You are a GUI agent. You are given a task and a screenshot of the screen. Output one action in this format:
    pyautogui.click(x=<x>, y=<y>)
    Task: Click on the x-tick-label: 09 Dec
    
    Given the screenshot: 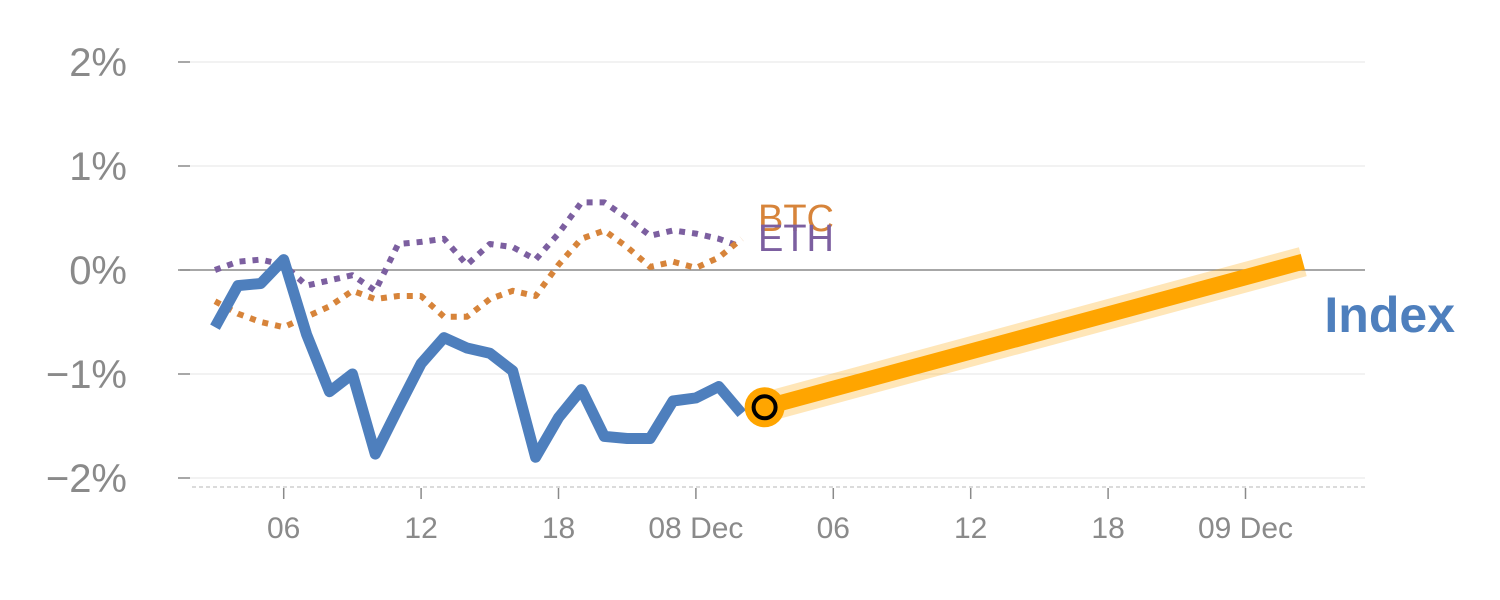 What is the action you would take?
    pyautogui.click(x=1245, y=528)
    